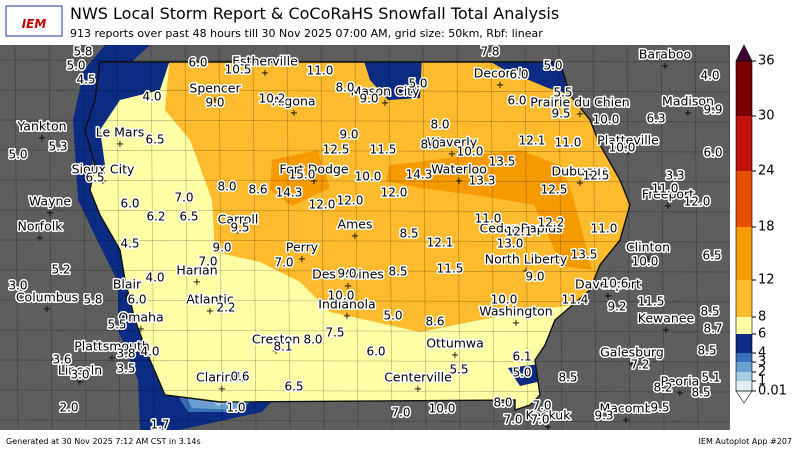 The height and width of the screenshot is (450, 800). What do you see at coordinates (648, 247) in the screenshot?
I see `city-label: Clinton` at bounding box center [648, 247].